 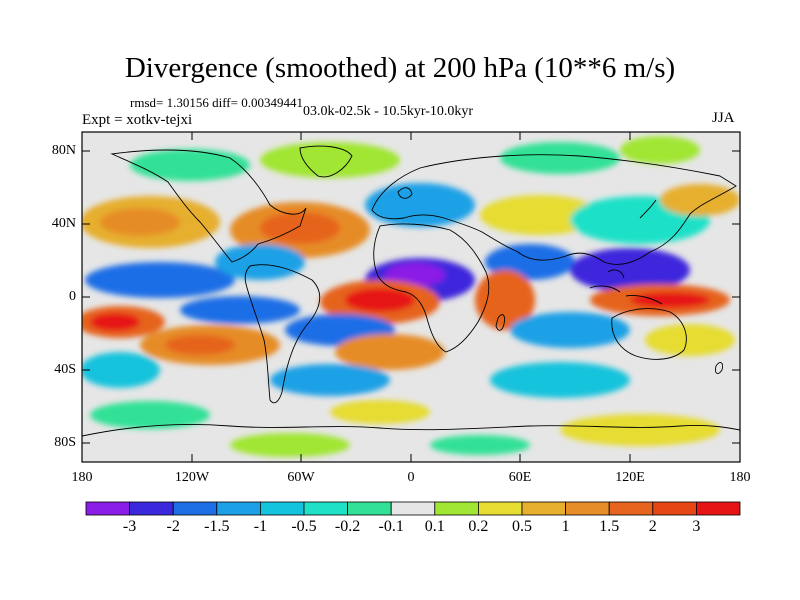 What do you see at coordinates (208, 206) in the screenshot?
I see `coast-north-america` at bounding box center [208, 206].